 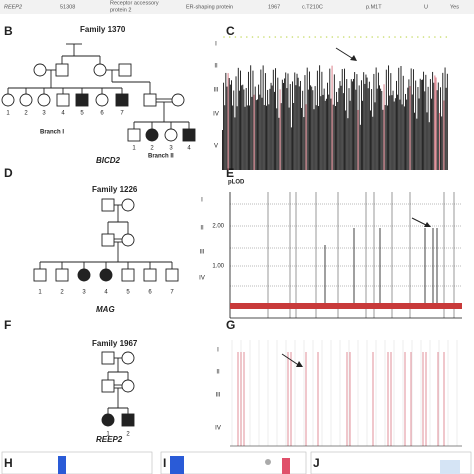 What do you see at coordinates (230, 325) in the screenshot?
I see `panel-label: G` at bounding box center [230, 325].